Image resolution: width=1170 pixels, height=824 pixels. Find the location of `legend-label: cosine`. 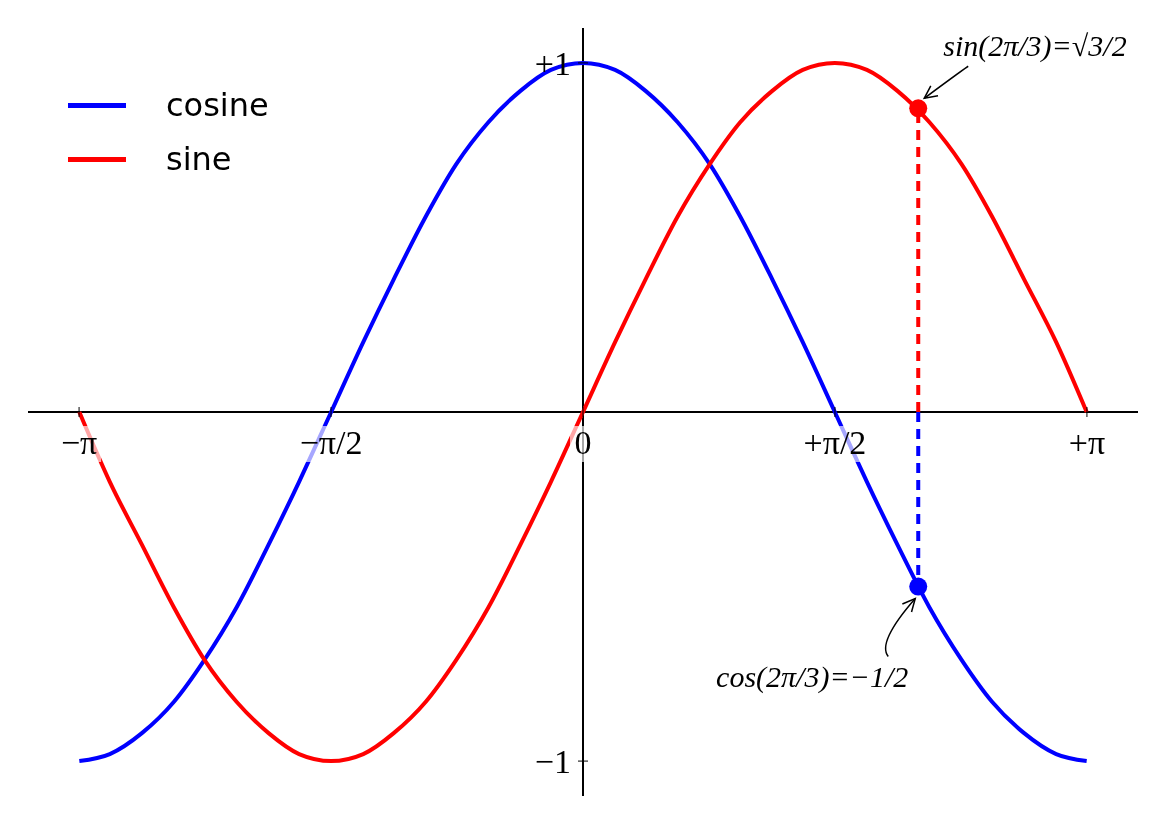

legend-label: cosine is located at coordinates (217, 105).